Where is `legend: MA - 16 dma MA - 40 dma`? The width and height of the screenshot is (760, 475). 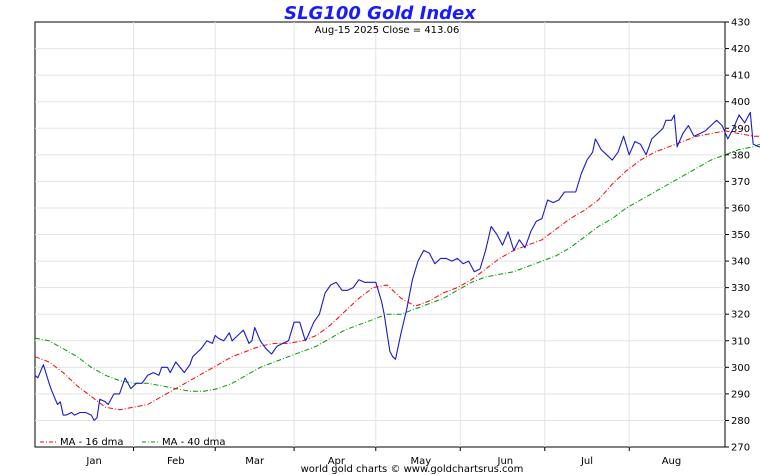
legend: MA - 16 dma MA - 40 dma is located at coordinates (133, 442).